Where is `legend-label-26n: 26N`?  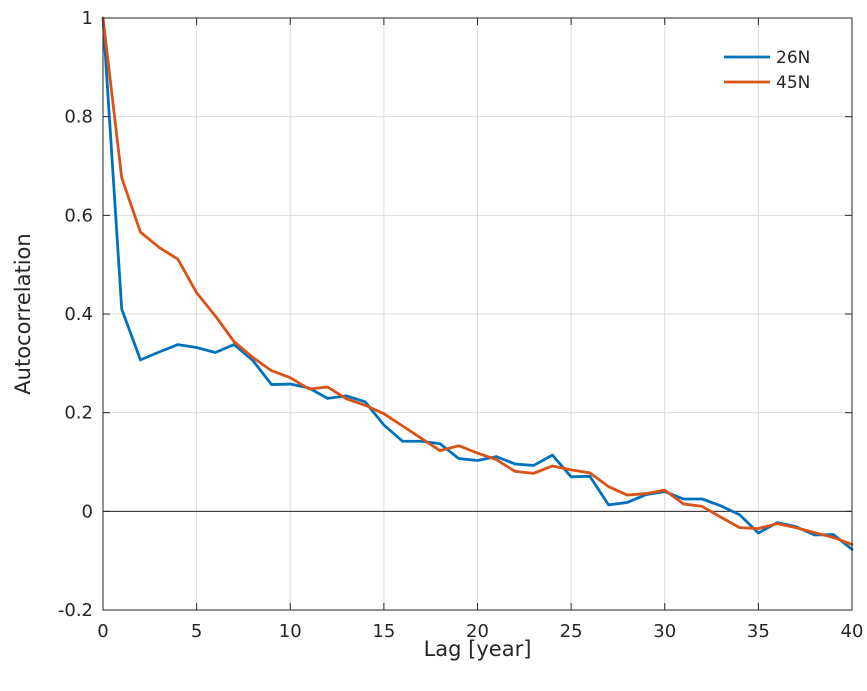 legend-label-26n: 26N is located at coordinates (793, 58).